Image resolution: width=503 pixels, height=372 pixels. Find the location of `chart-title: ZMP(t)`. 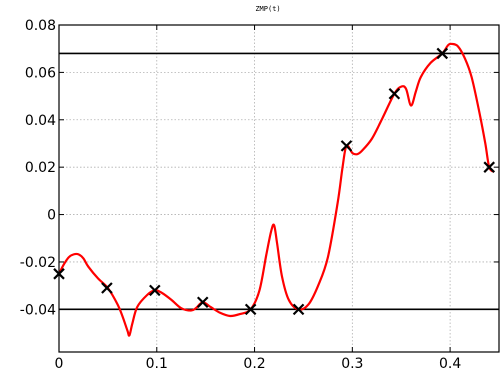

chart-title: ZMP(t) is located at coordinates (267, 9).